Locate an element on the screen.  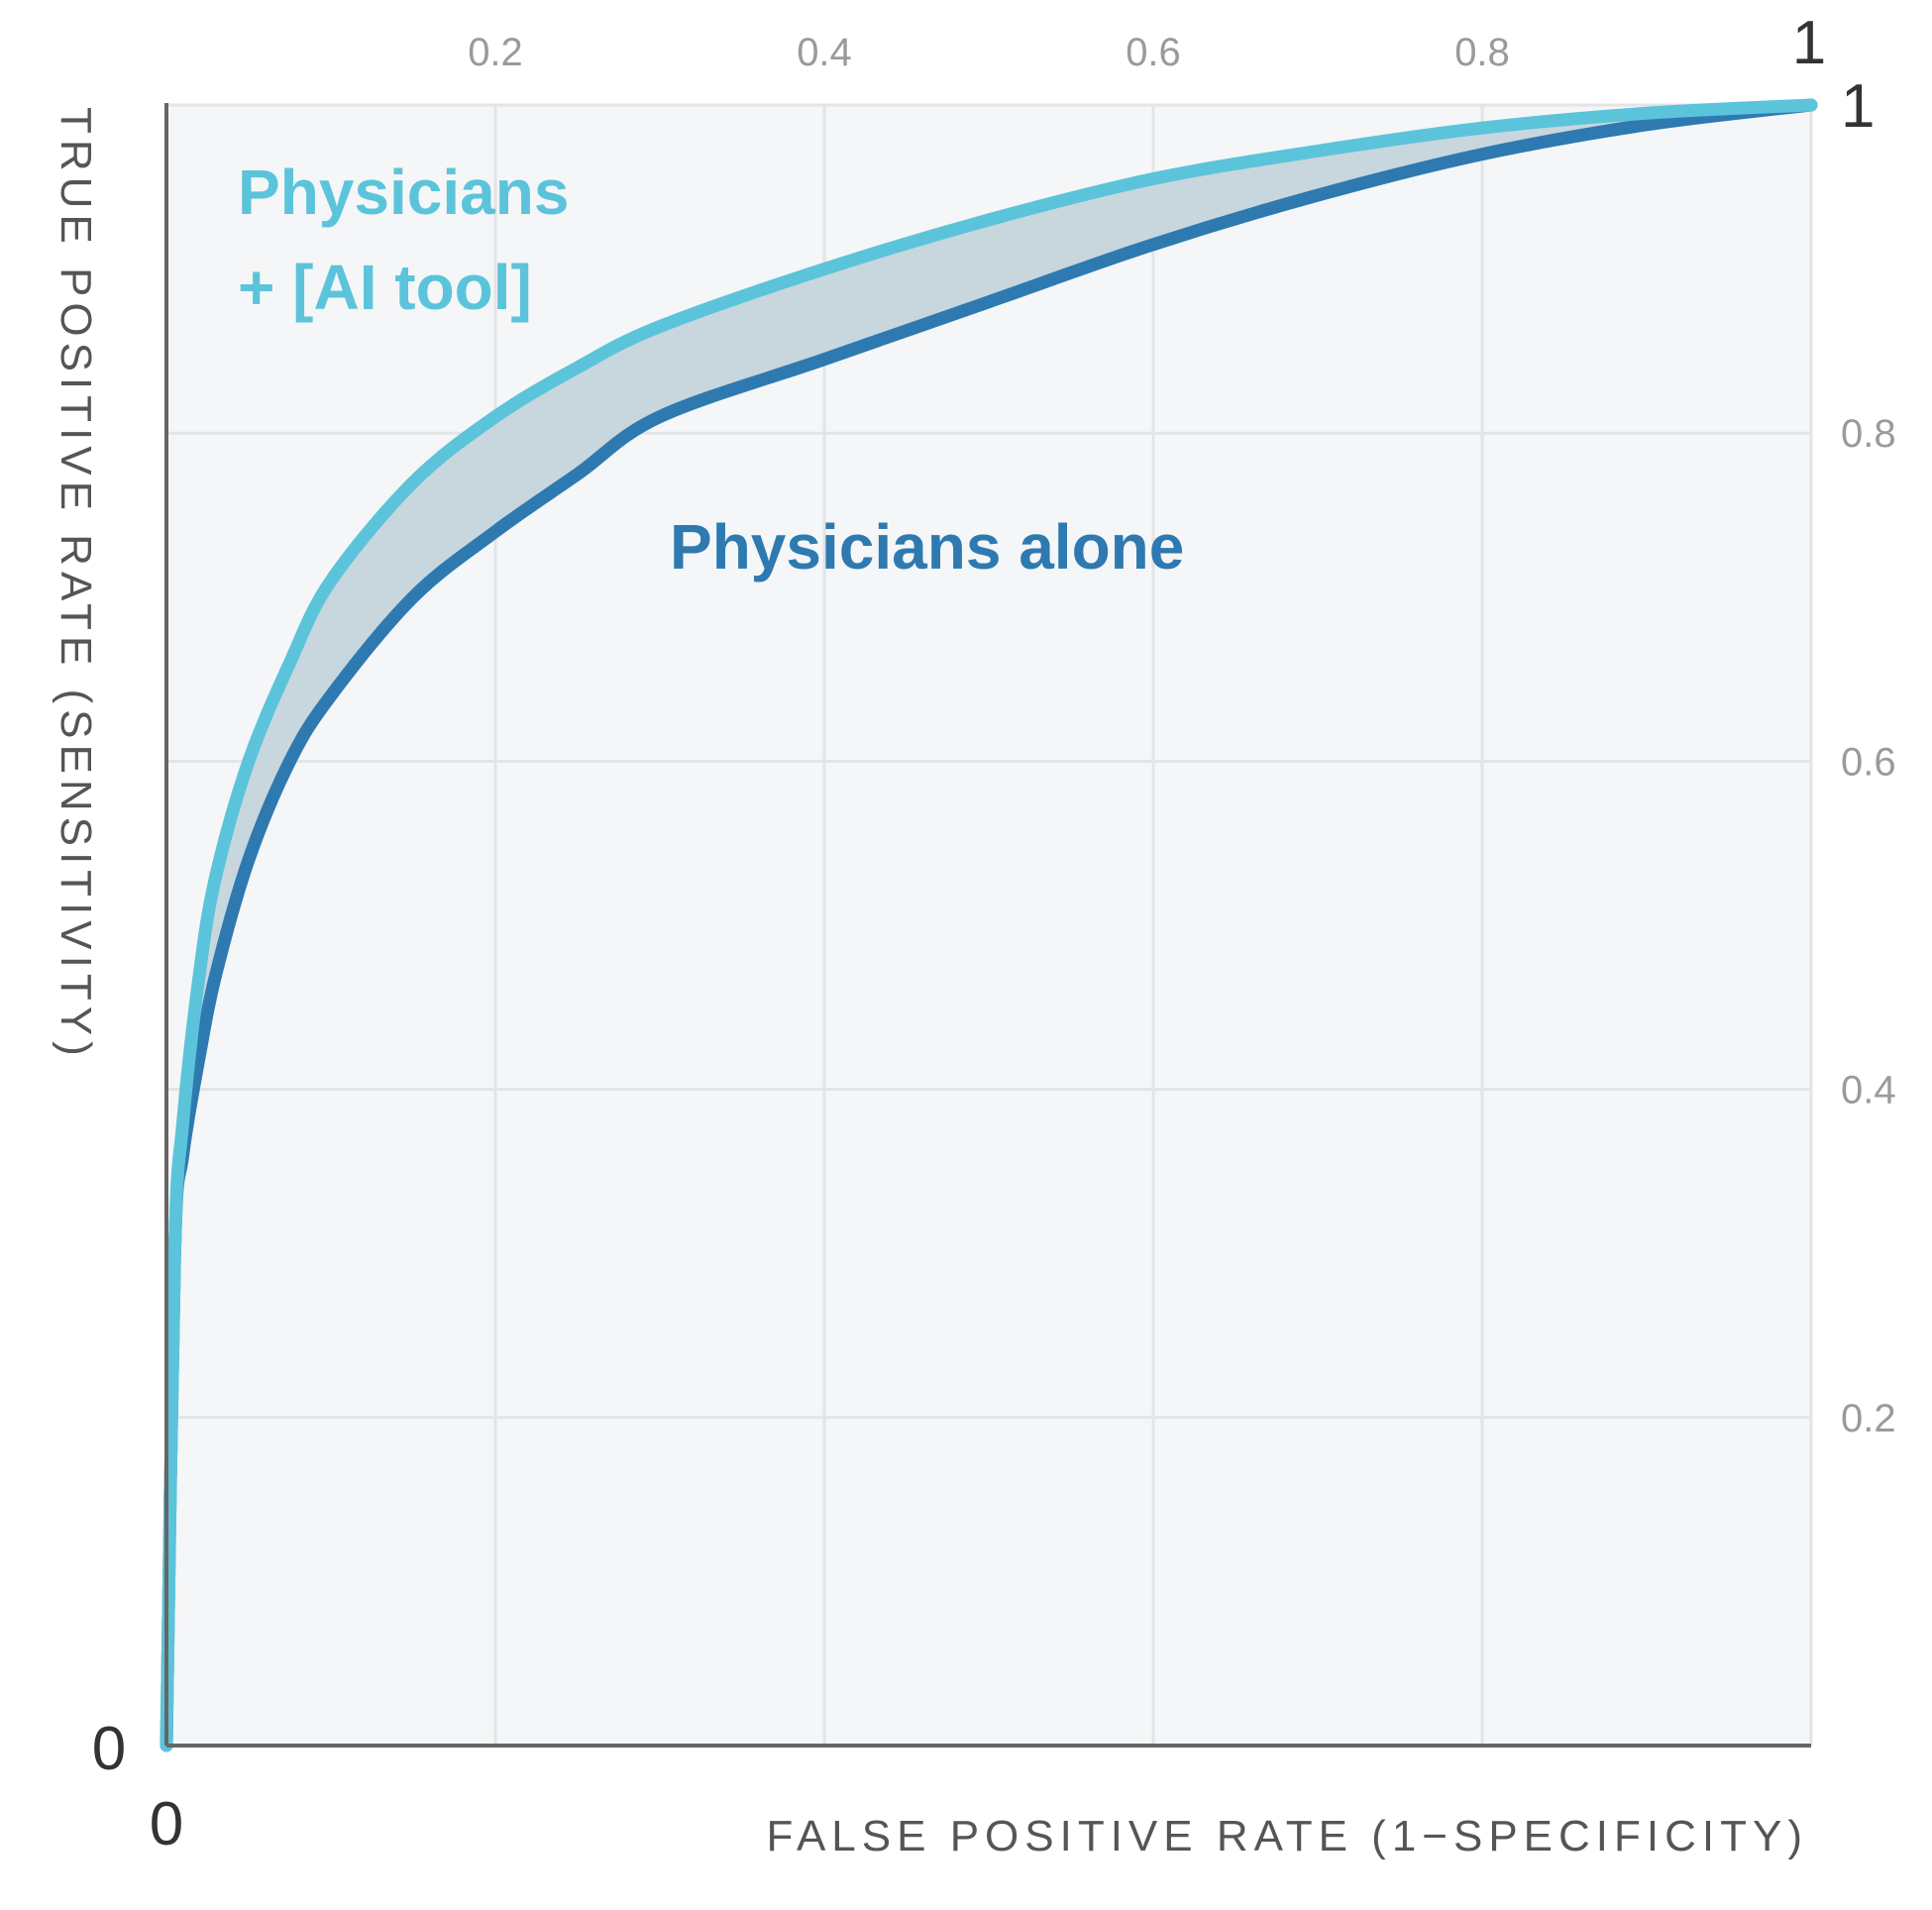
y-tick-label: 0.2 is located at coordinates (1869, 1419).